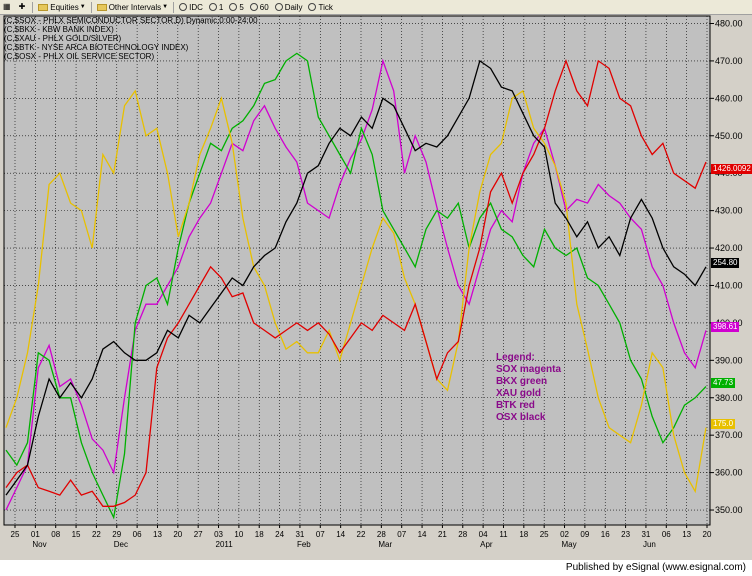 Image resolution: width=752 pixels, height=576 pixels. What do you see at coordinates (605, 534) in the screenshot?
I see `x-tick-label: 16` at bounding box center [605, 534].